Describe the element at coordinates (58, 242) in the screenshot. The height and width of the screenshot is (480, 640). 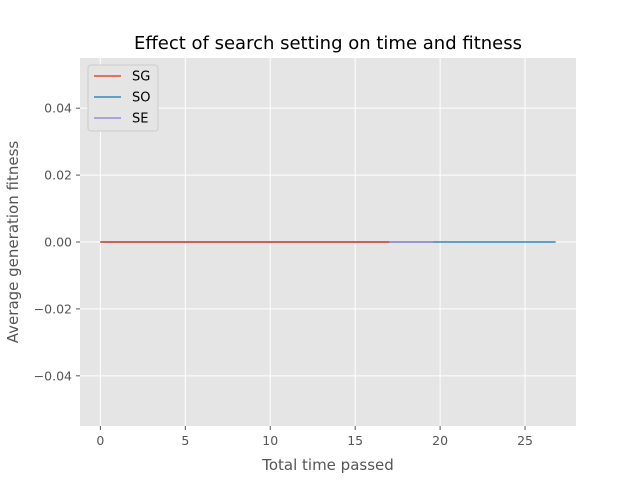
I see `y-tick-label: 0.00` at that location.